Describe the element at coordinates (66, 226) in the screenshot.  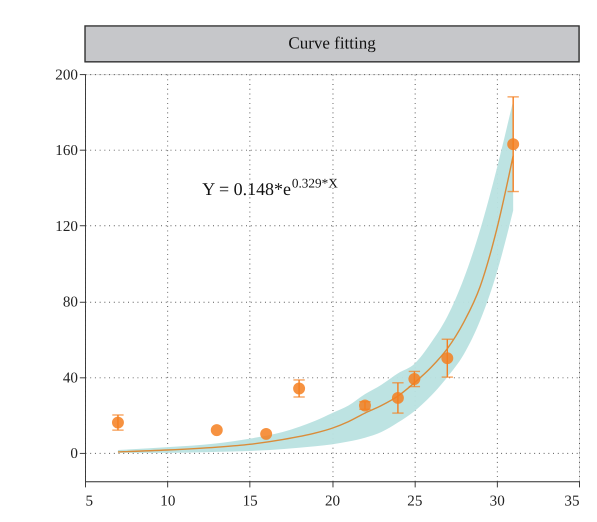
I see `y-tick-label: 120` at that location.